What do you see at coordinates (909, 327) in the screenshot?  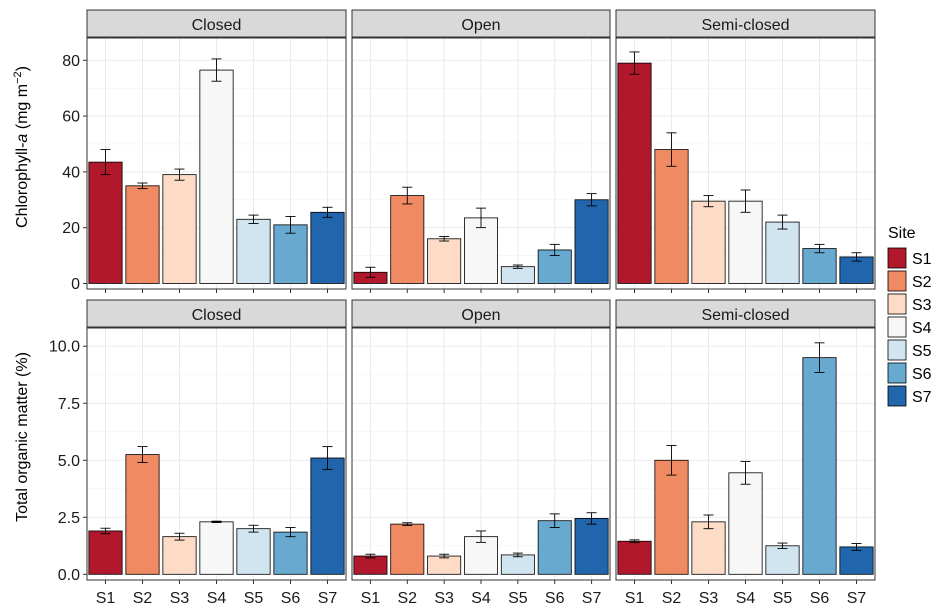 I see `legend-items: S1 S2 S3 S4 S5 S6 S7` at bounding box center [909, 327].